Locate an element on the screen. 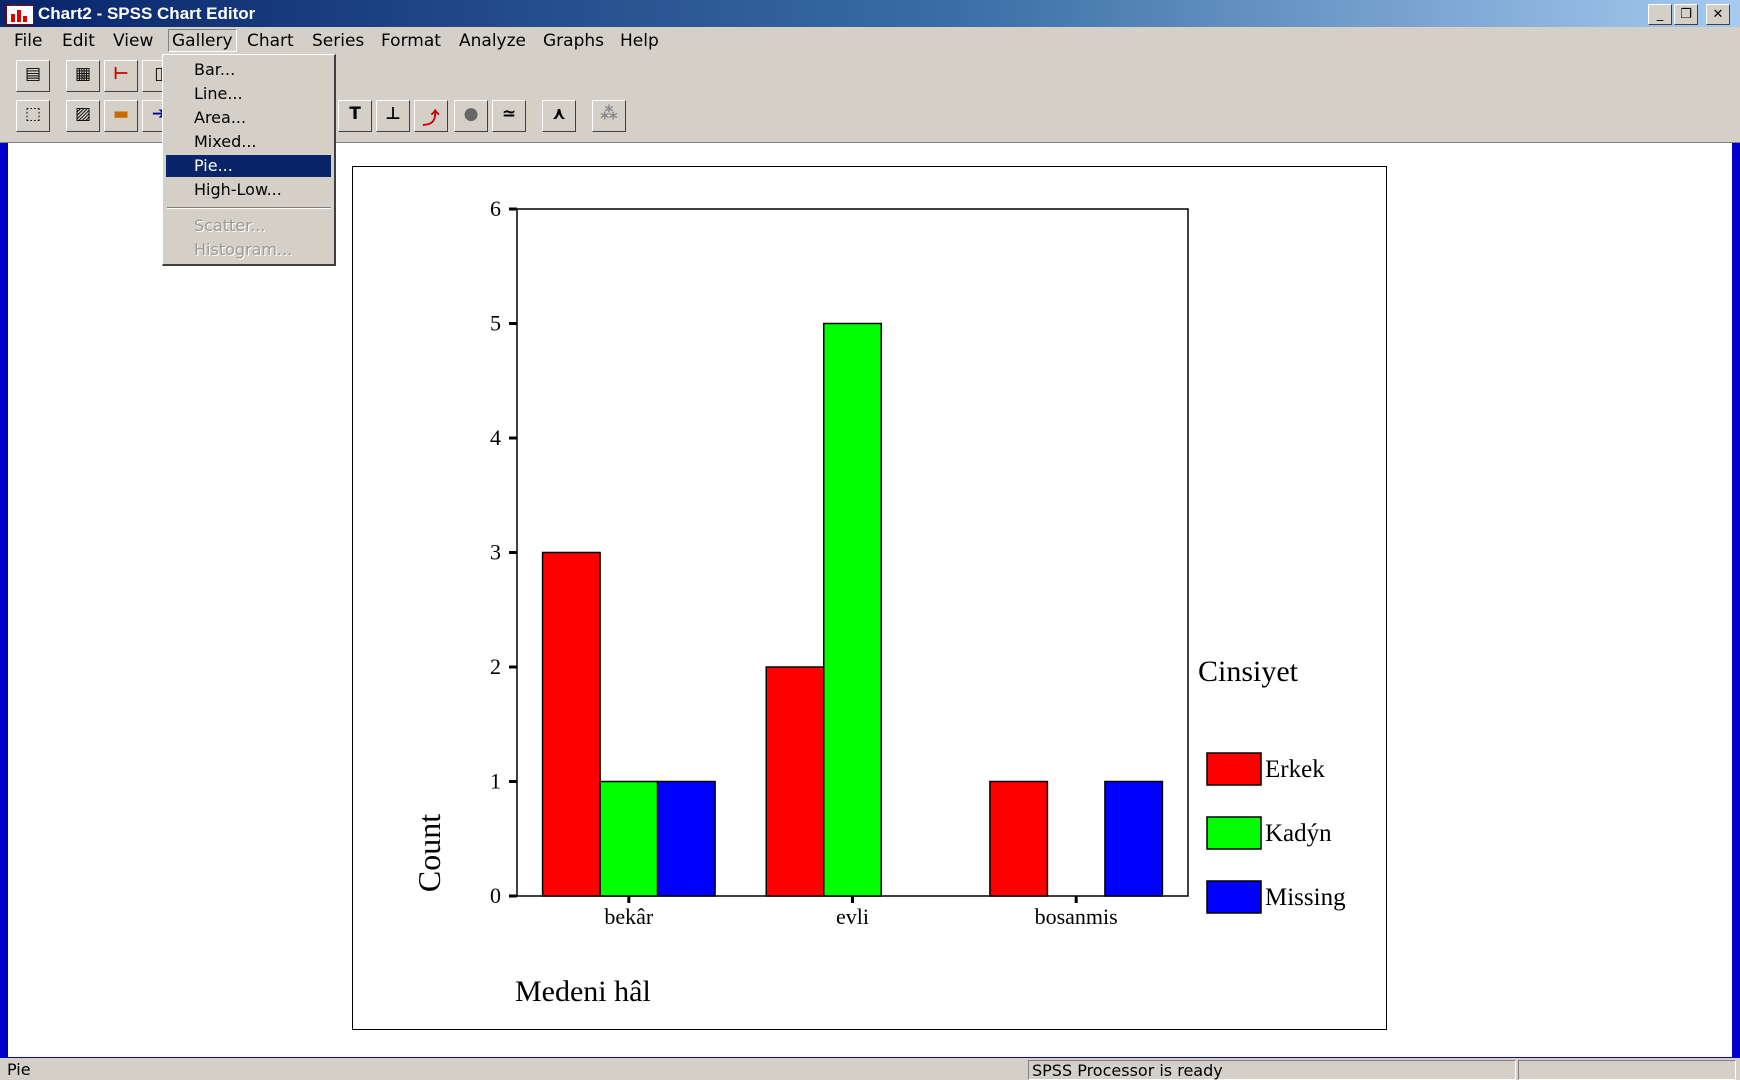 The image size is (1740, 1080). y-tick-label: 1 is located at coordinates (495, 781).